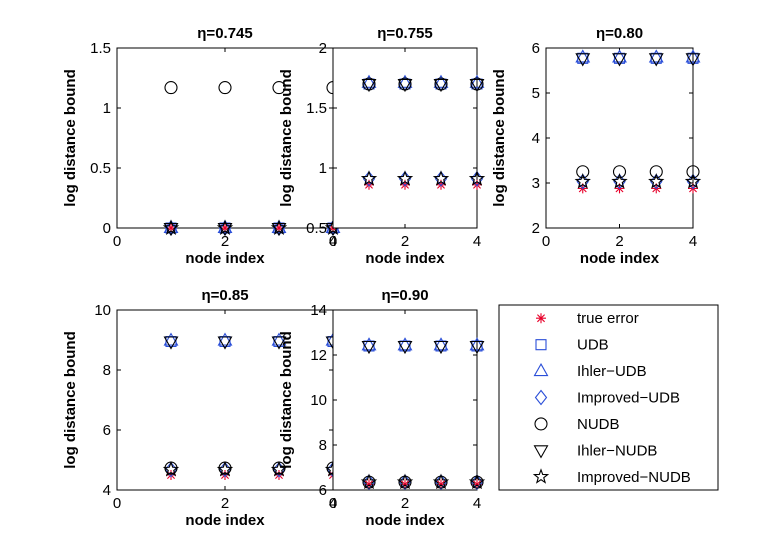 This screenshot has width=763, height=550. What do you see at coordinates (107, 490) in the screenshot?
I see `y-tick-label: 4` at bounding box center [107, 490].